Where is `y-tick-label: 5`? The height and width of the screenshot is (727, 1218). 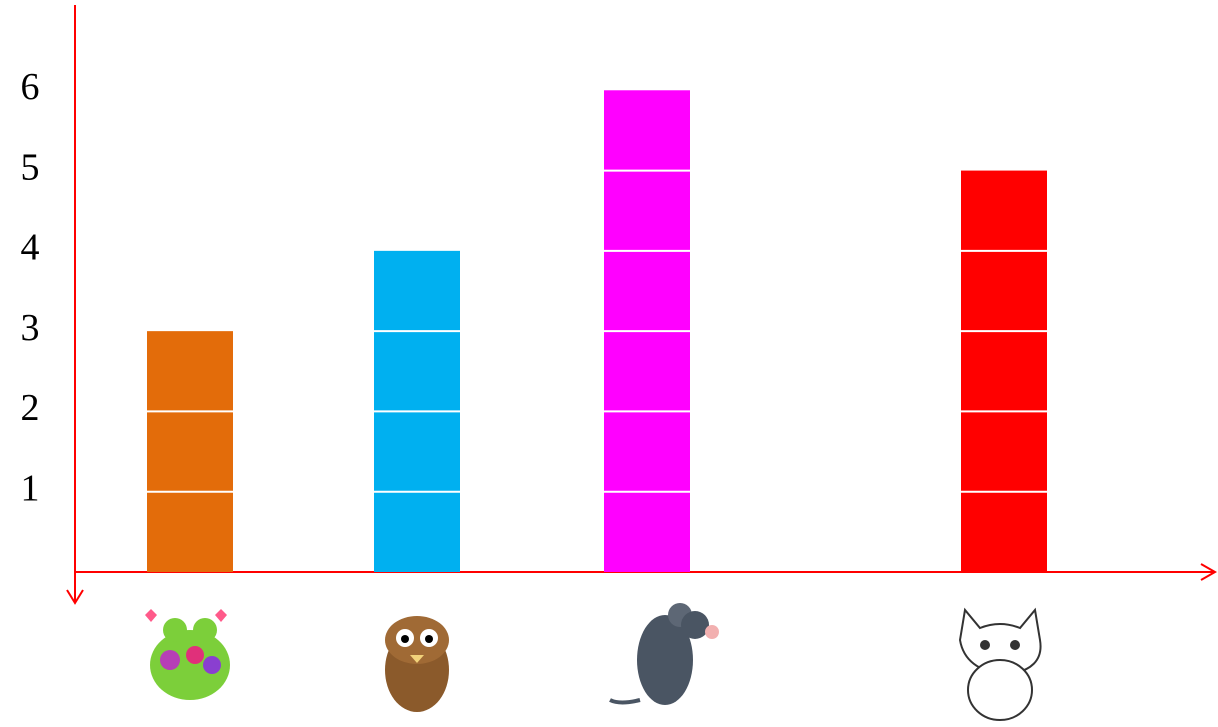
y-tick-label: 5 is located at coordinates (30, 167).